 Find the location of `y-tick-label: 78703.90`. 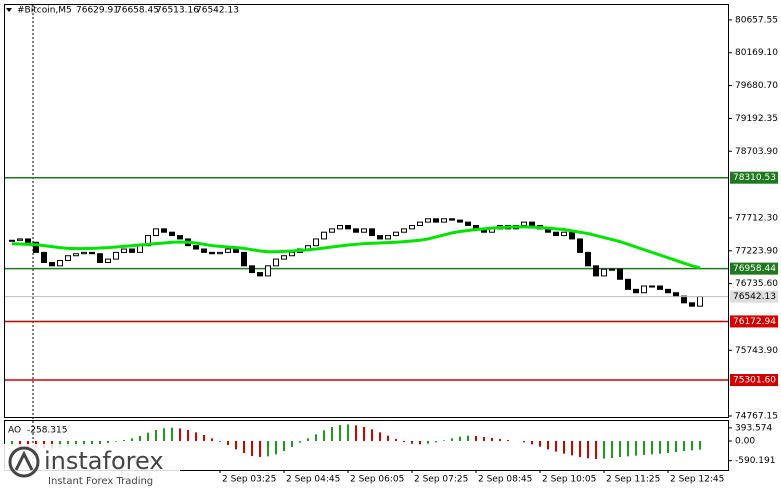

y-tick-label: 78703.90 is located at coordinates (756, 152).